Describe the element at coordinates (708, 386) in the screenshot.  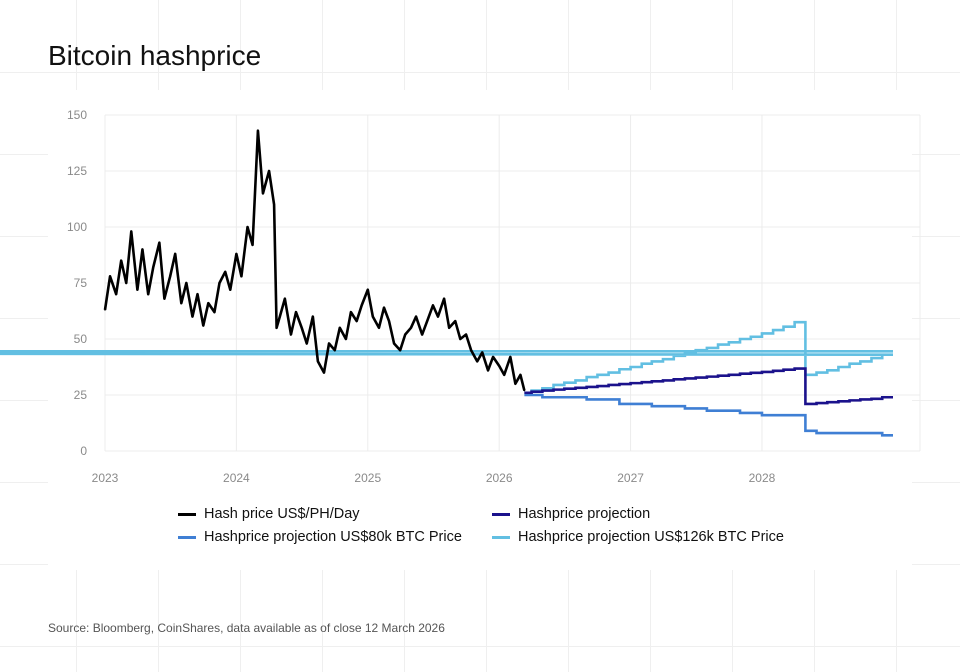
I see `series-projection` at that location.